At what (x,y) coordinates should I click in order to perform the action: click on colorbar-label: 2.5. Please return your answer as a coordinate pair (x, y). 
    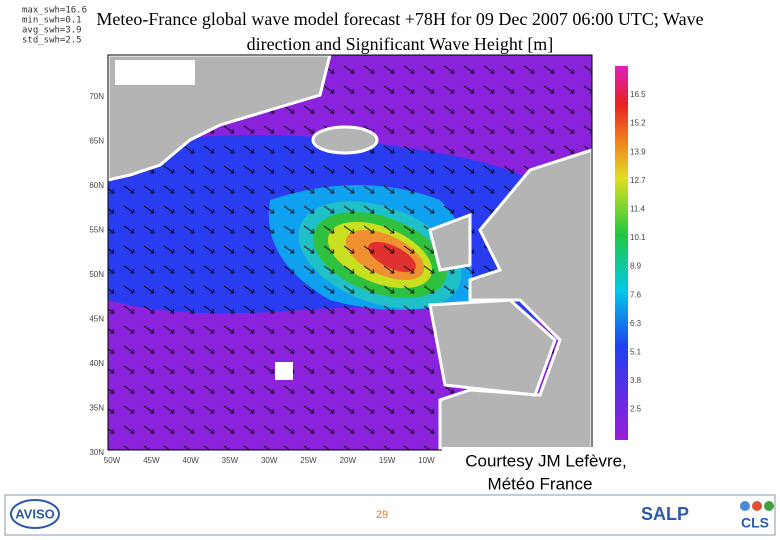
    Looking at the image, I should click on (636, 409).